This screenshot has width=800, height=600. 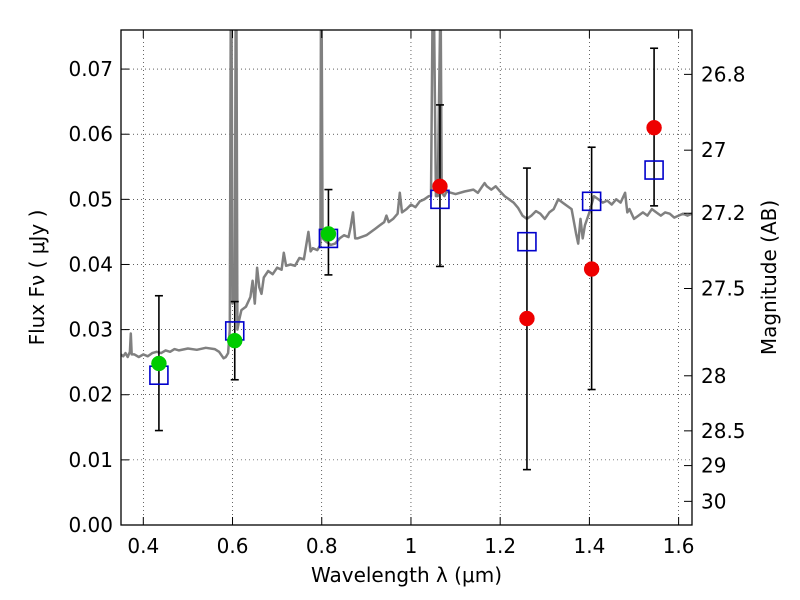 What do you see at coordinates (90, 395) in the screenshot?
I see `y-tick-label: 0.02` at bounding box center [90, 395].